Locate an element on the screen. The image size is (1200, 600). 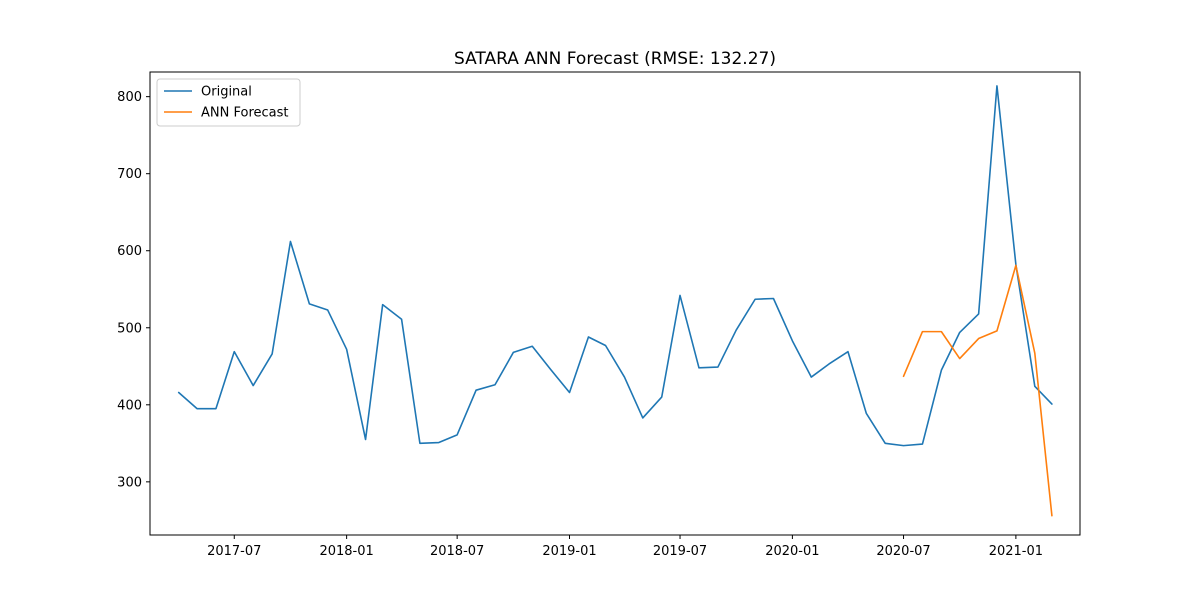
x-tick-label: 2018-01 is located at coordinates (346, 551).